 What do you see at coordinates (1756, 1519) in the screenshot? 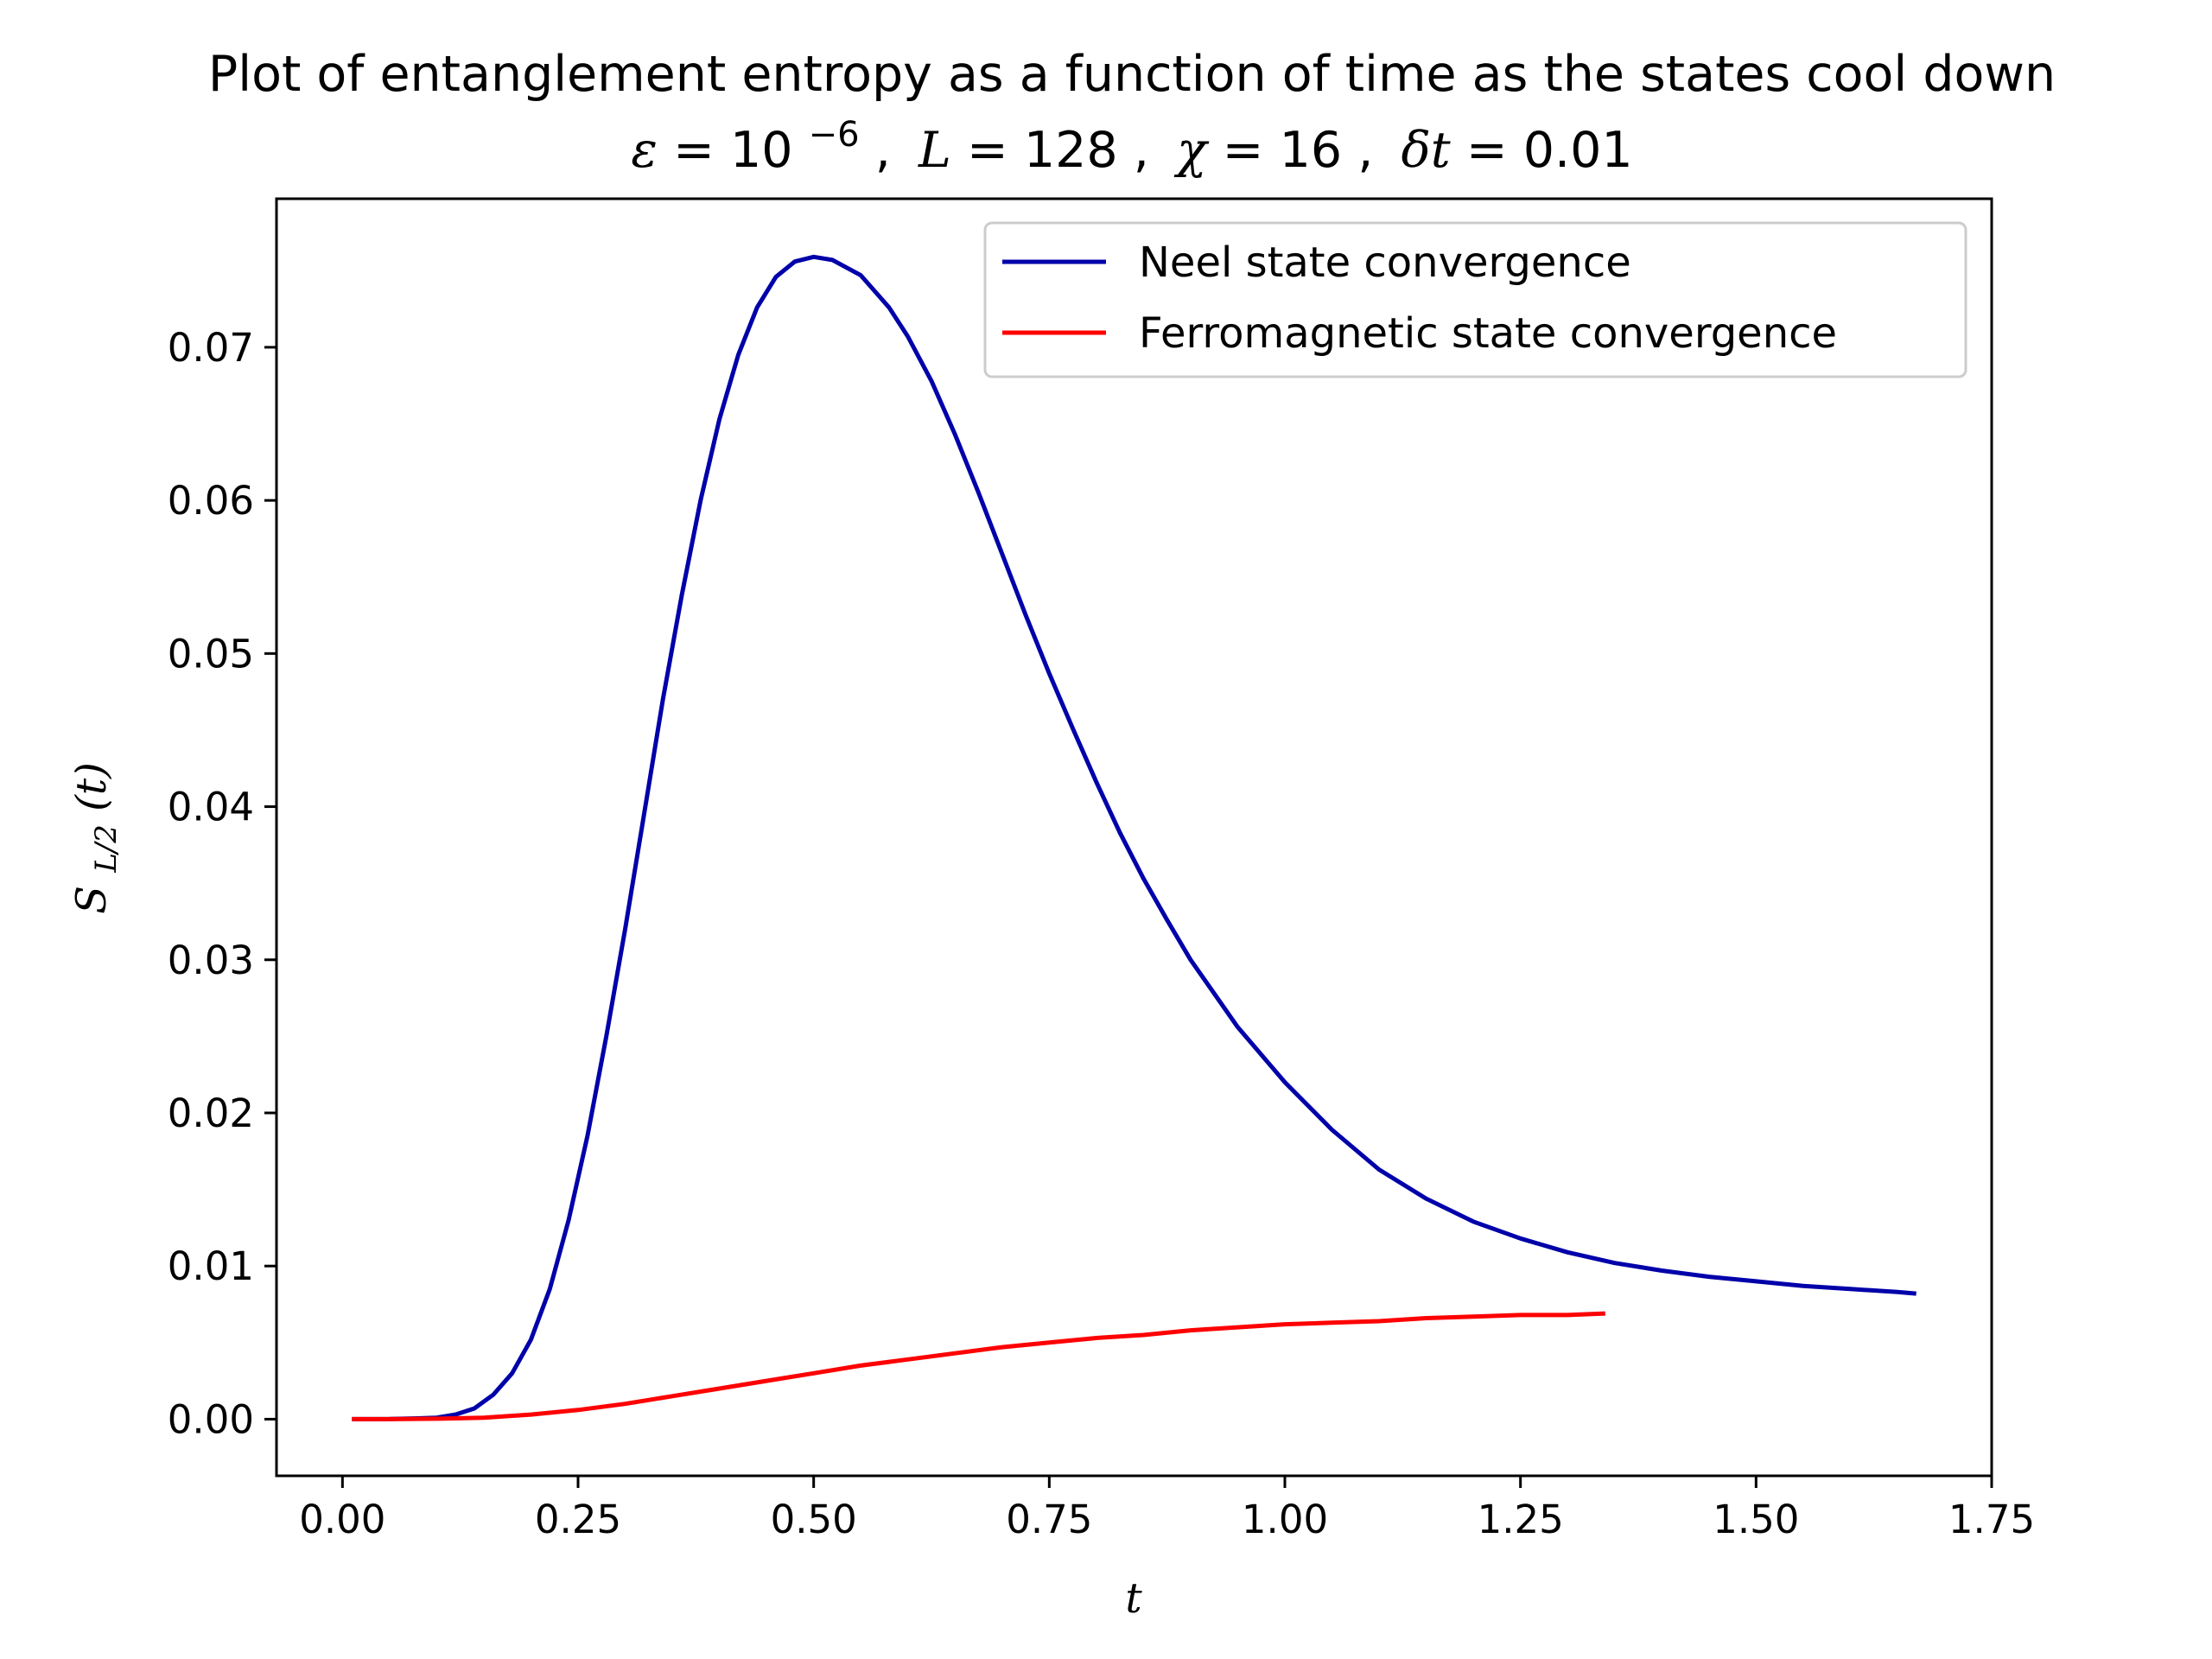
I see `x-tick-label: 1.50` at bounding box center [1756, 1519].